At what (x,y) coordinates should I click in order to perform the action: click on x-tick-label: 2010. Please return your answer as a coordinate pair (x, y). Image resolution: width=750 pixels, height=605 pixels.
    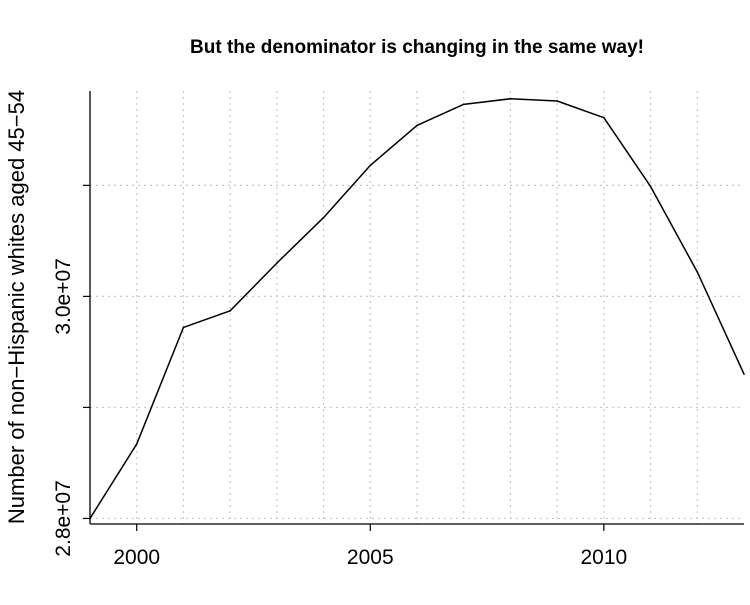
    Looking at the image, I should click on (603, 557).